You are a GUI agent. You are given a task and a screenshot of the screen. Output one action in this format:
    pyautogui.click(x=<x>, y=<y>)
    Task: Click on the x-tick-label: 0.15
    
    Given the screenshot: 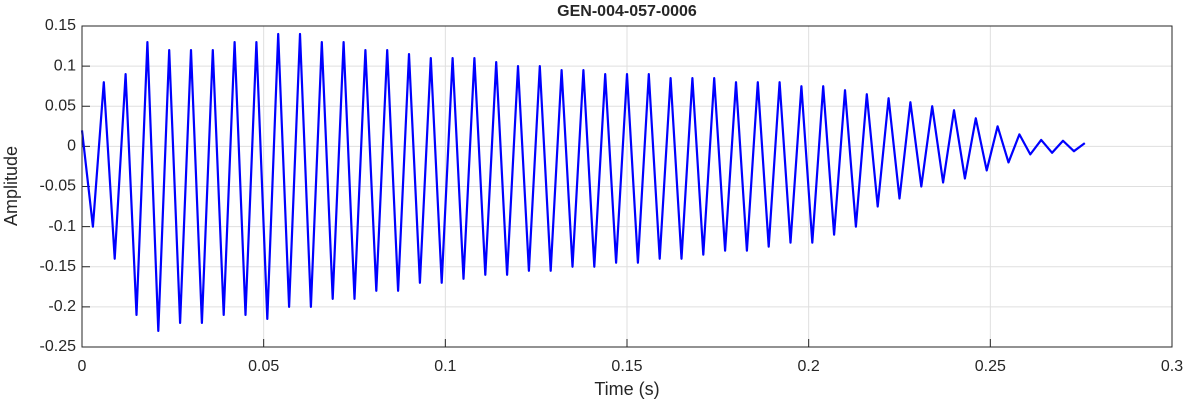 What is the action you would take?
    pyautogui.click(x=626, y=366)
    